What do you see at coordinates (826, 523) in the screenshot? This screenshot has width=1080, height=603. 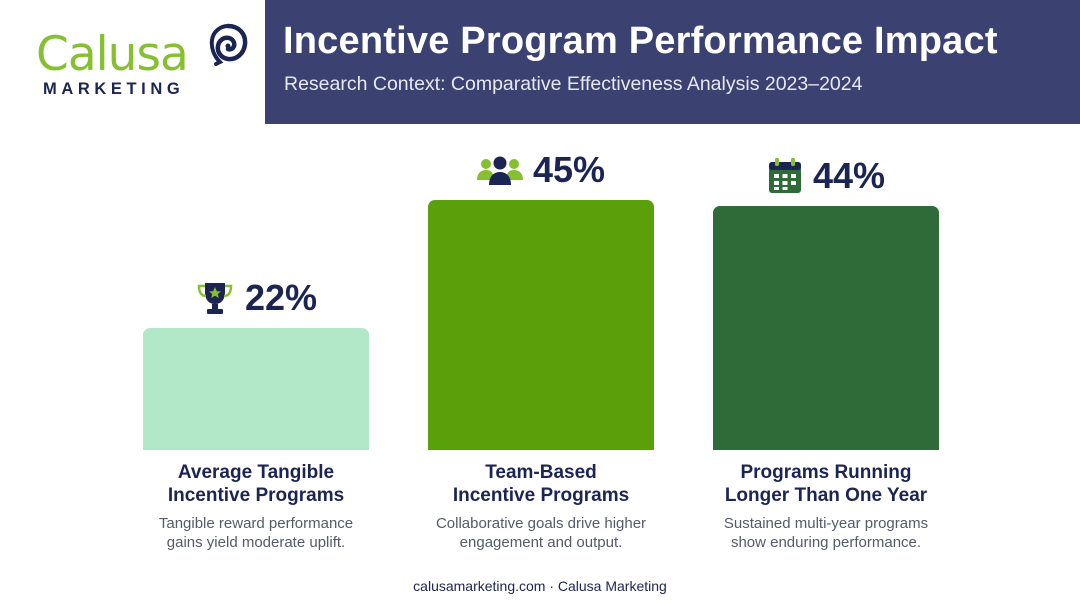 I see `category-description-line: Sustained multi-year programs` at bounding box center [826, 523].